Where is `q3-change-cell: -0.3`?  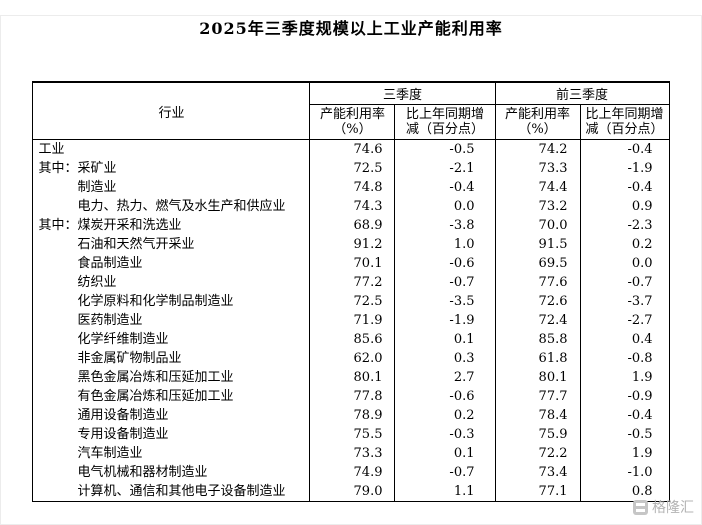
q3-change-cell: -0.3 is located at coordinates (445, 434).